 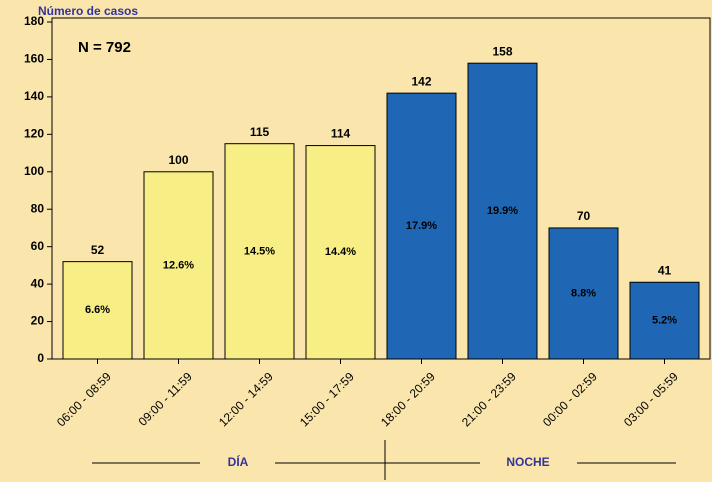 I want to click on share-label: 17.9%, so click(x=421, y=226).